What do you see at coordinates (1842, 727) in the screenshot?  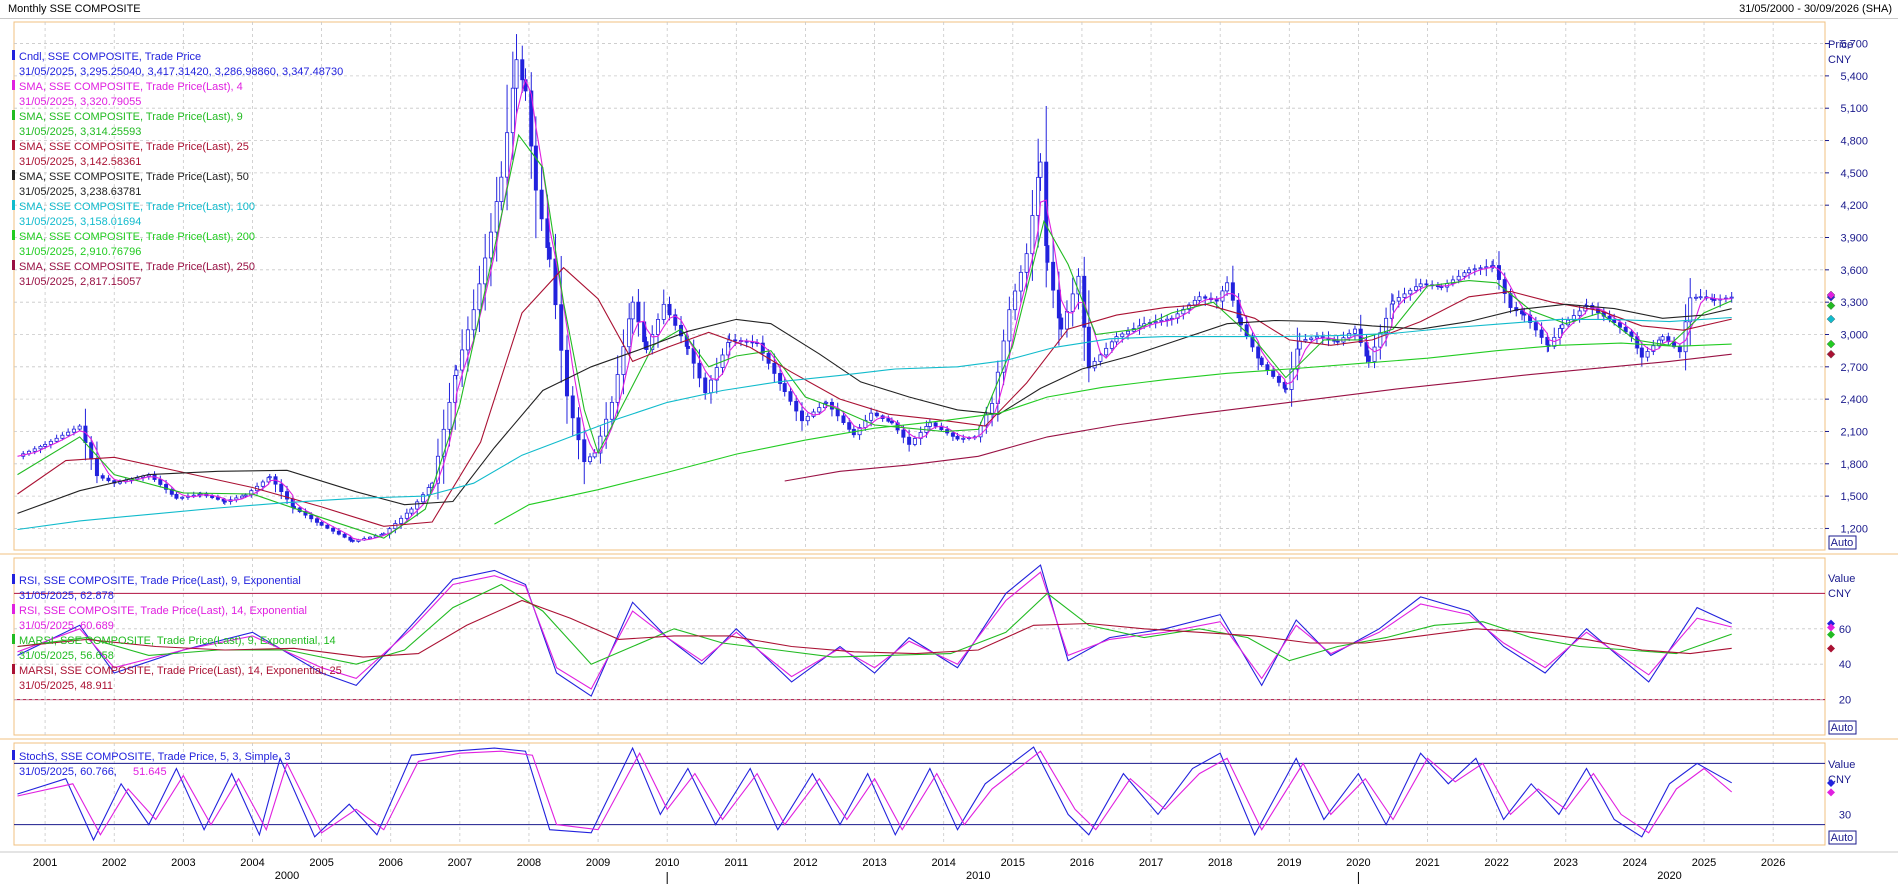 I see `auto-scale-button-rsi` at bounding box center [1842, 727].